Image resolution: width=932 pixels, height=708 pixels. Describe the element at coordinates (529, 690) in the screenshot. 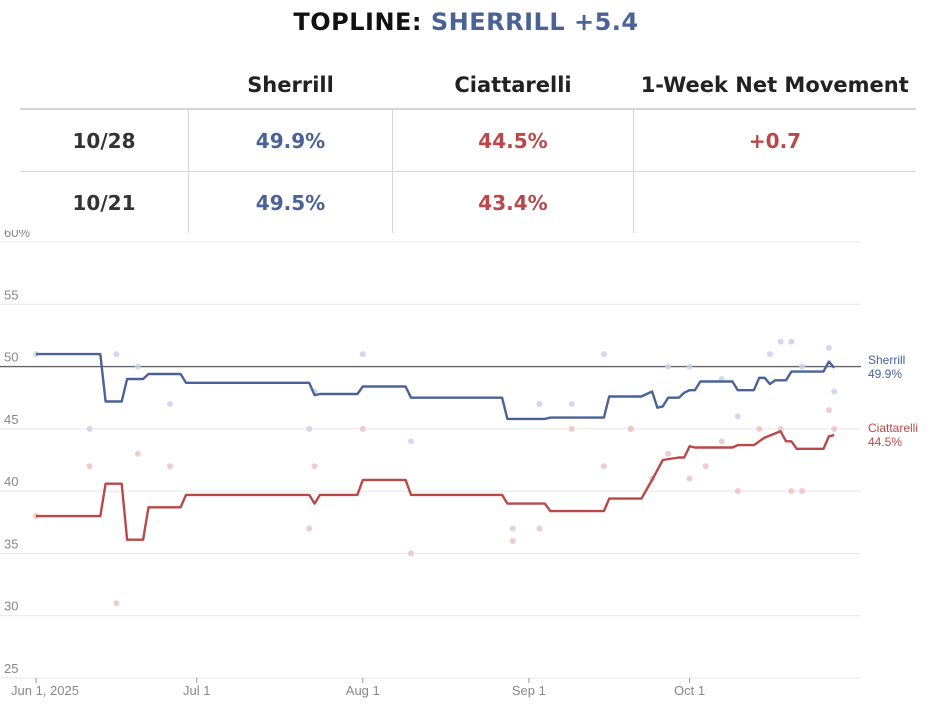

I see `x-tick-label: Sep 1` at that location.